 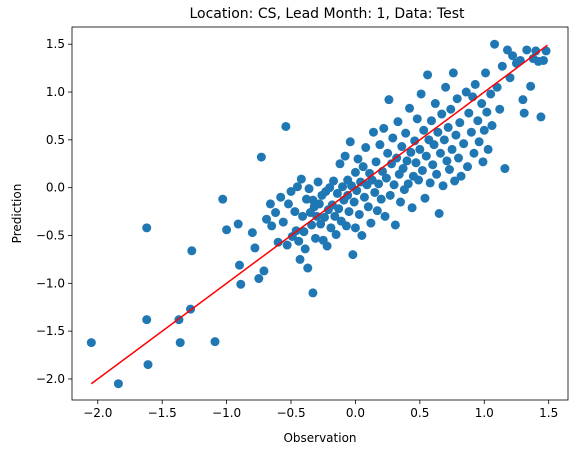 What do you see at coordinates (419, 413) in the screenshot?
I see `x-tick-label: 0.5` at bounding box center [419, 413].